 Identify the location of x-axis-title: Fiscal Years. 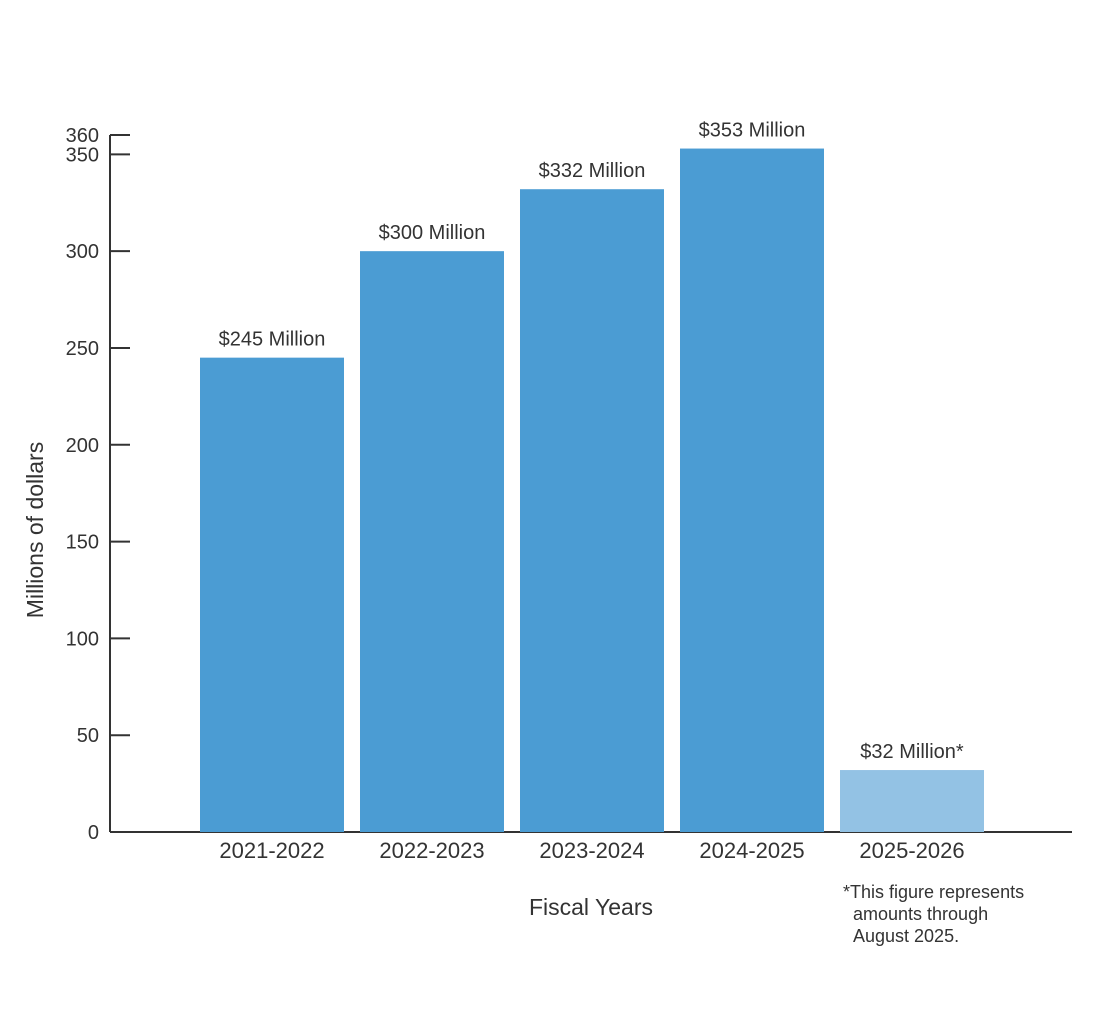
(591, 907).